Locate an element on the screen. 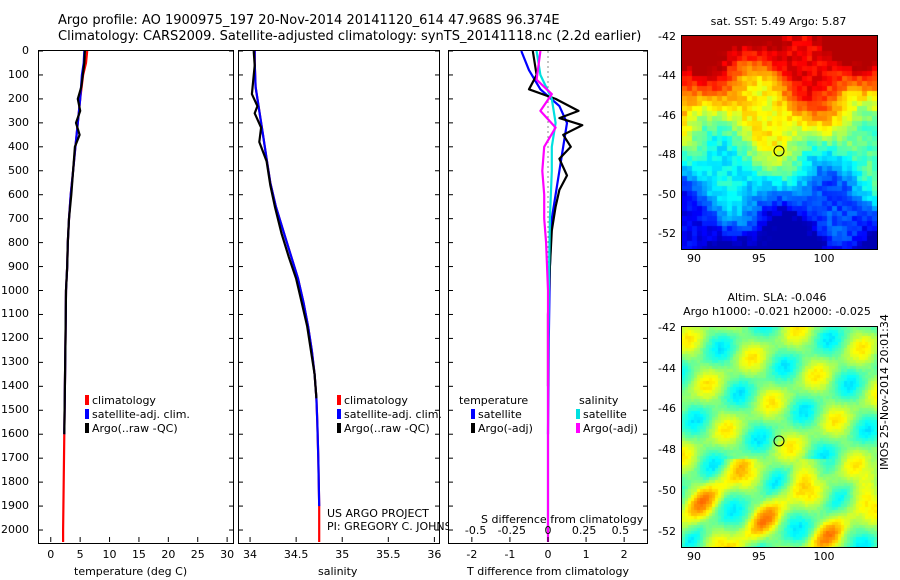 This screenshot has width=900, height=580. x-tick-label: -1 is located at coordinates (510, 554).